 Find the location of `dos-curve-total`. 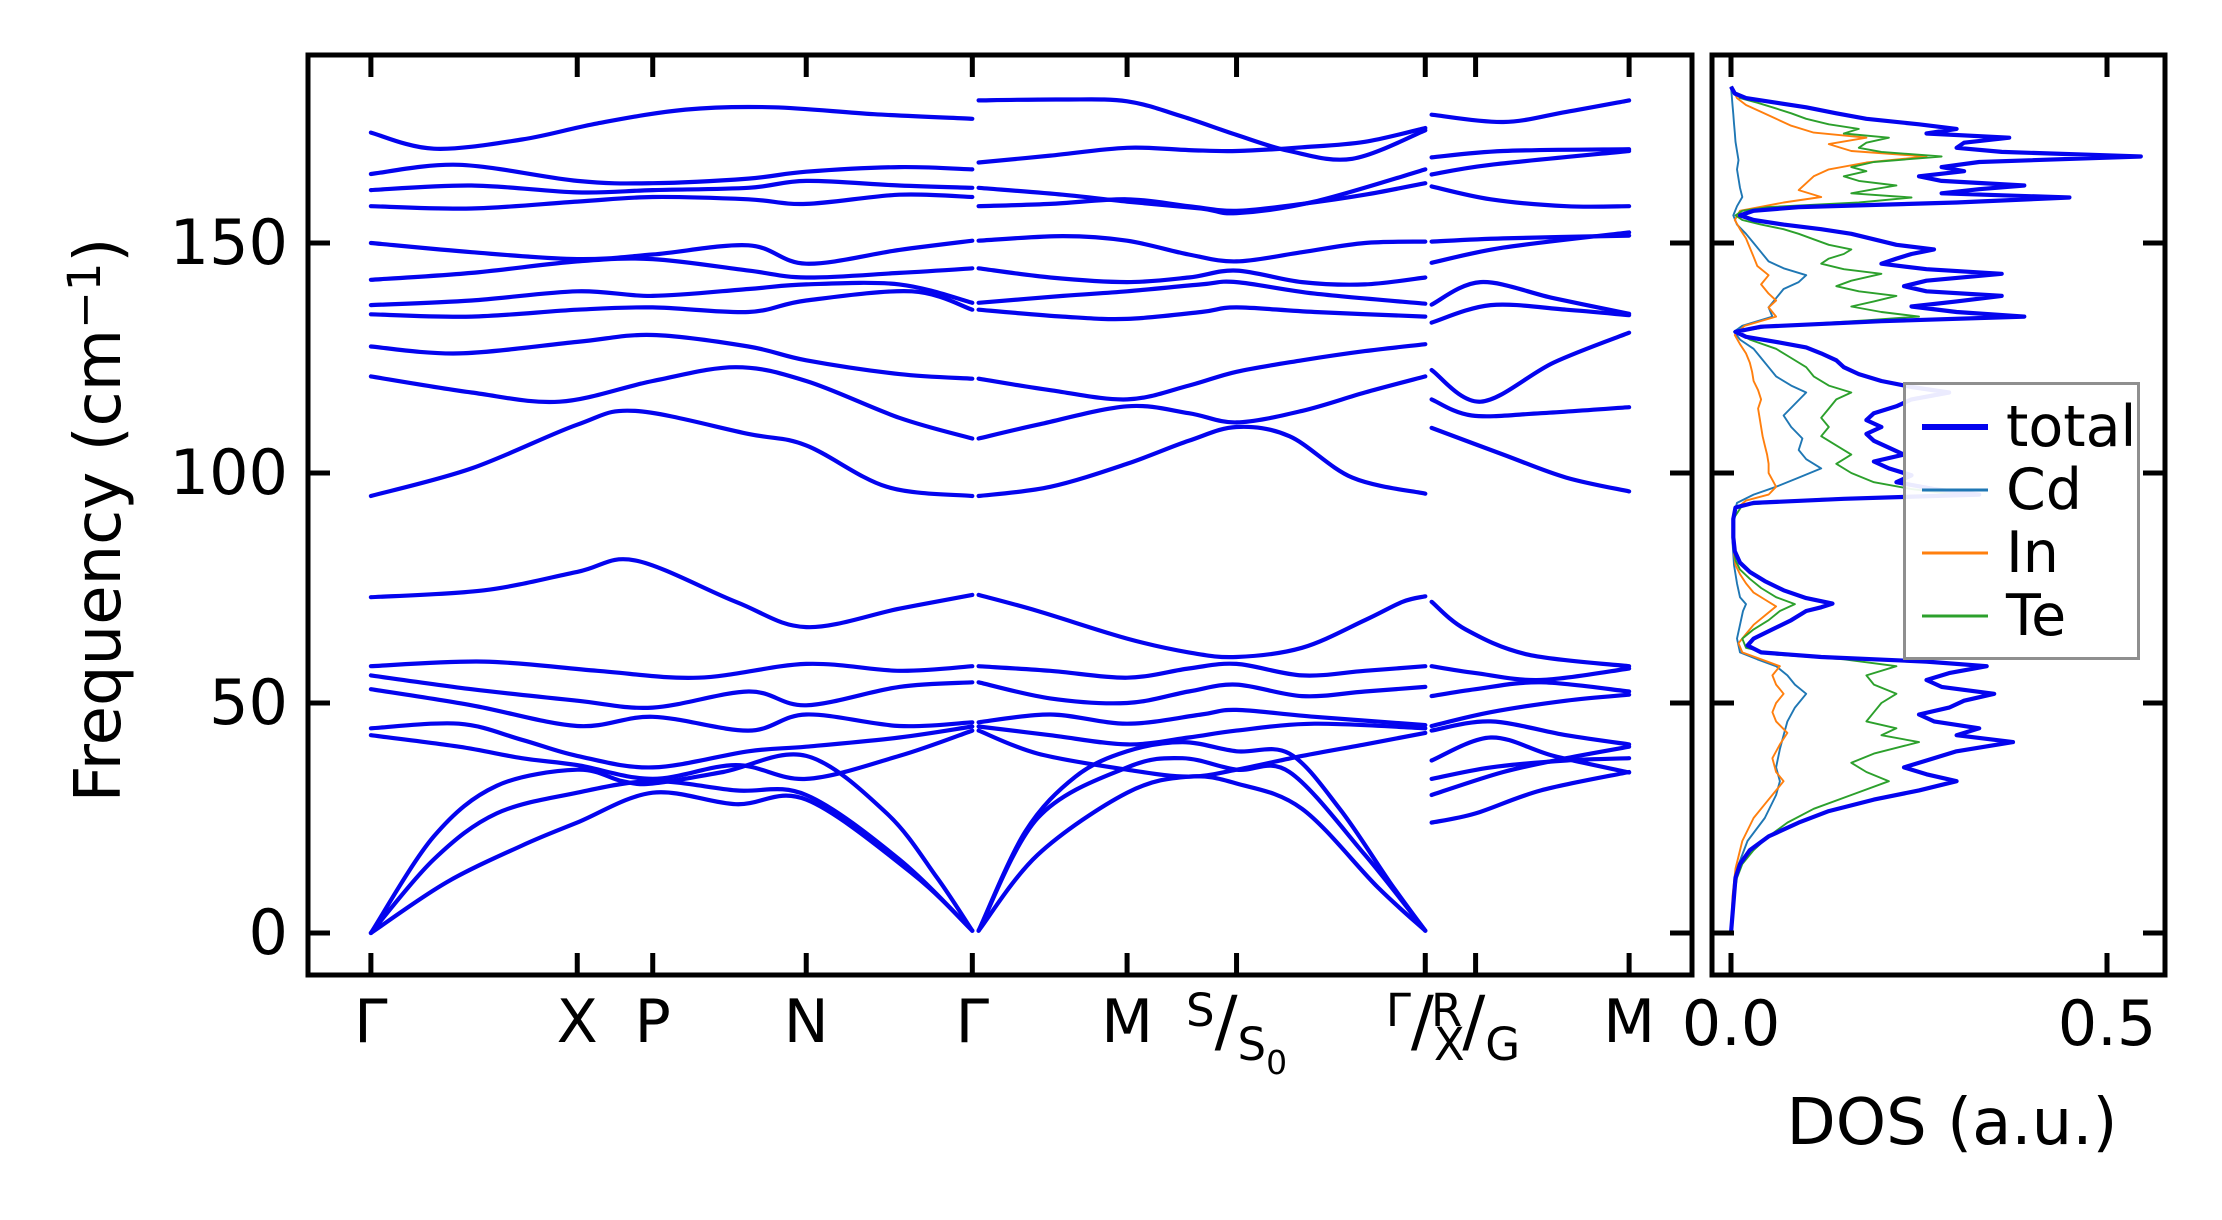

dos-curve-total is located at coordinates (1935, 509).